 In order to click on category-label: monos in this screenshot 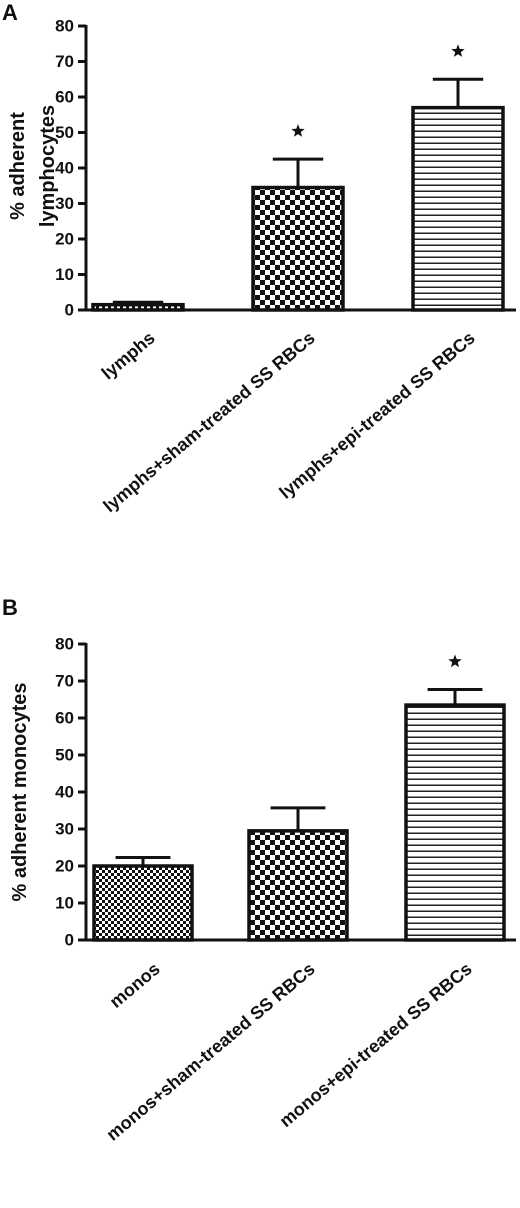, I will do `click(135, 985)`.